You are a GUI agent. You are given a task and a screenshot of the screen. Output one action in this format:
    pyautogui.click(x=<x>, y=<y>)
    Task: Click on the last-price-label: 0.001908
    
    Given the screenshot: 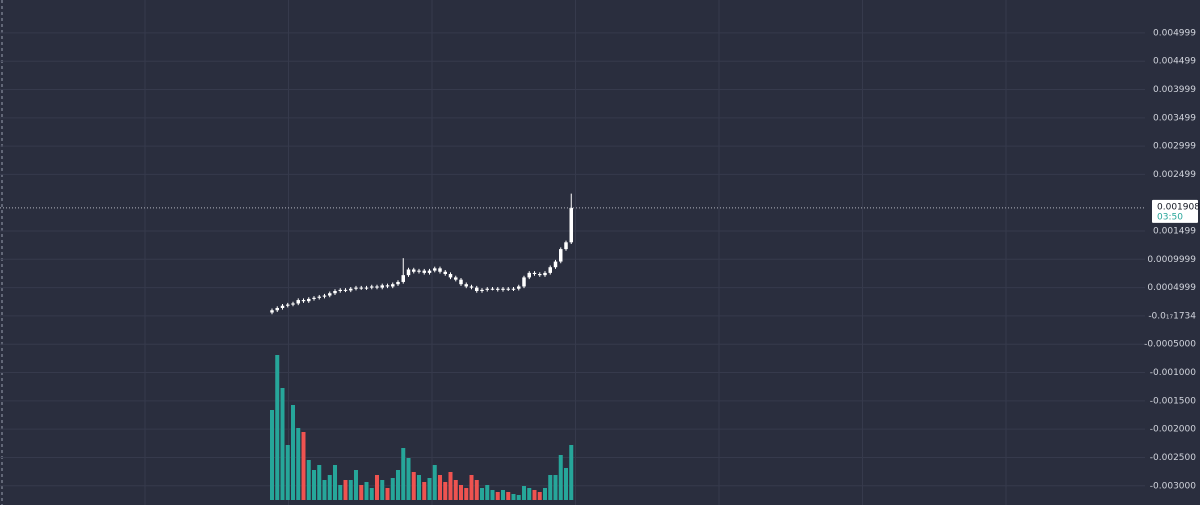 What is the action you would take?
    pyautogui.click(x=1178, y=207)
    